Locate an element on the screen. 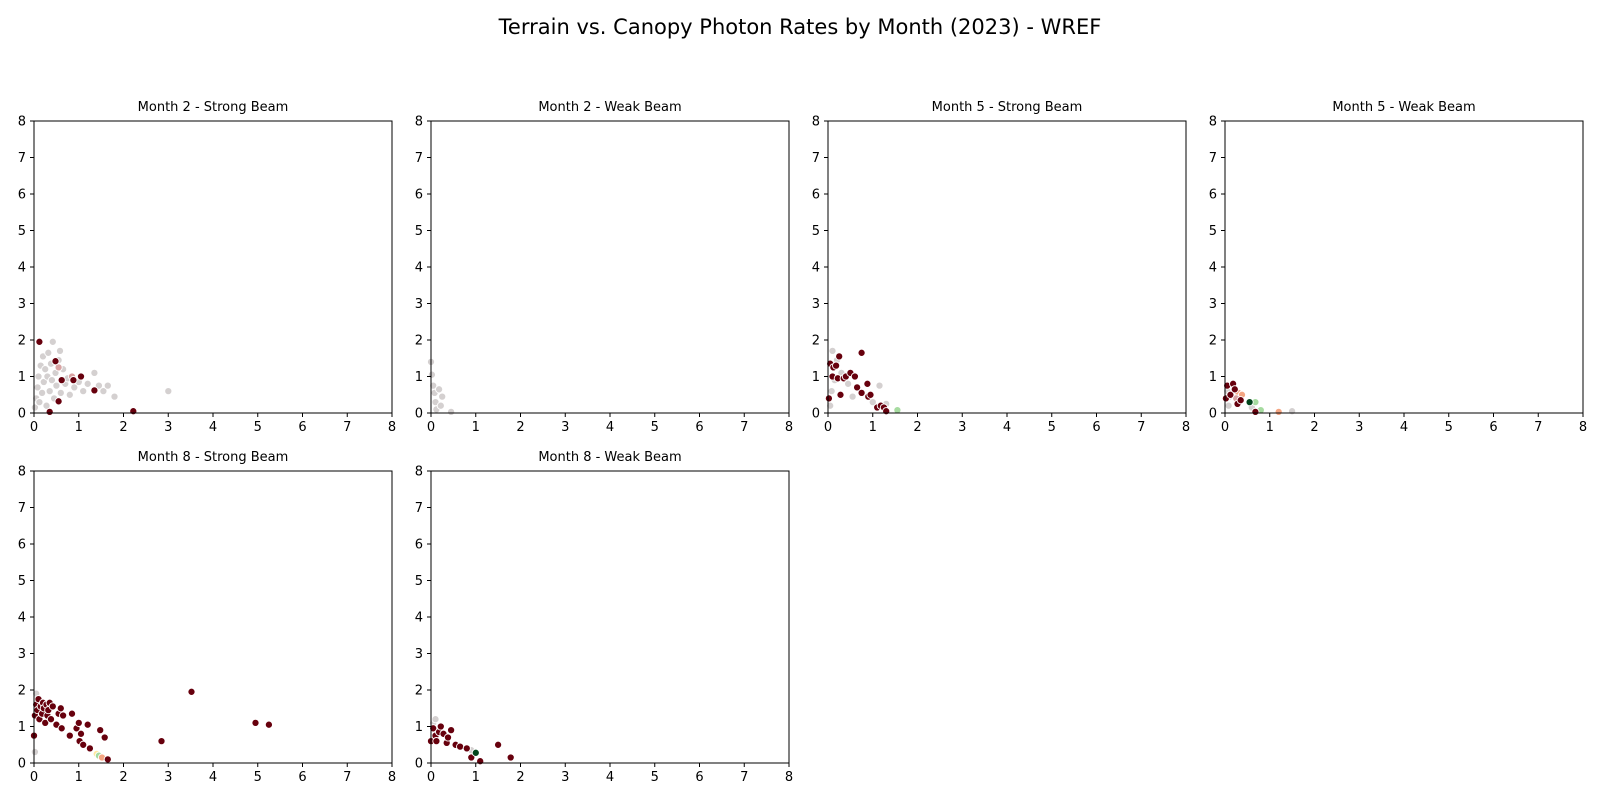 Image resolution: width=1600 pixels, height=800 pixels. subplot-title: Month 2 - Strong Beam is located at coordinates (213, 107).